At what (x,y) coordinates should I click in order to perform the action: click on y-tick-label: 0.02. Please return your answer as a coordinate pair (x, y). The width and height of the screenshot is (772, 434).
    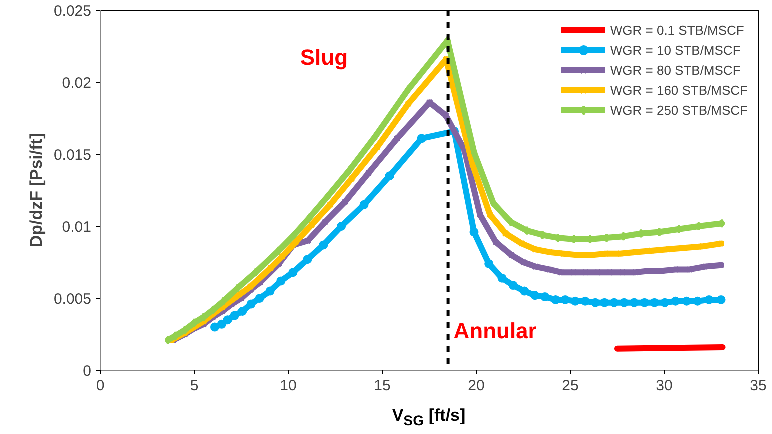
    Looking at the image, I should click on (77, 83).